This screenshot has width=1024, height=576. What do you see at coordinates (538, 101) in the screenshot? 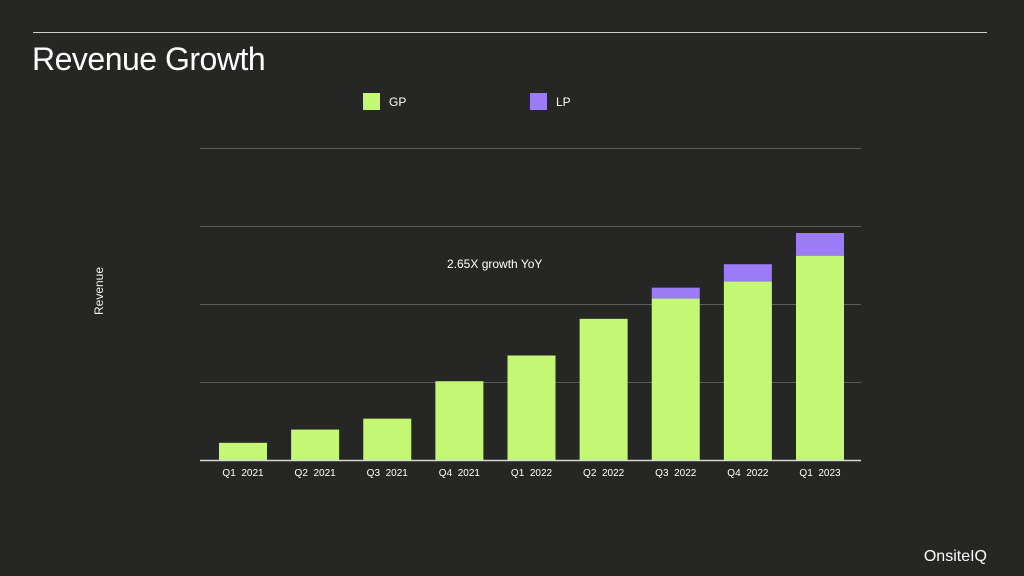
I see `legend-swatch-lp` at bounding box center [538, 101].